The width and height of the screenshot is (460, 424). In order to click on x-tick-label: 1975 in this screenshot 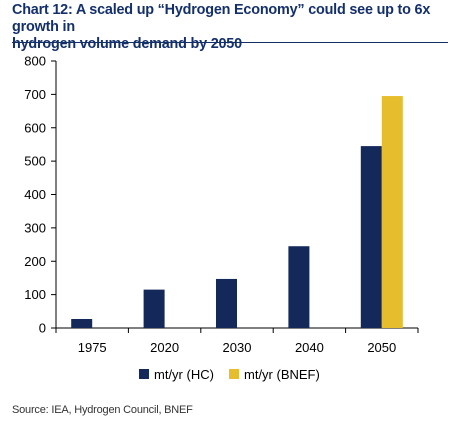, I will do `click(92, 347)`.